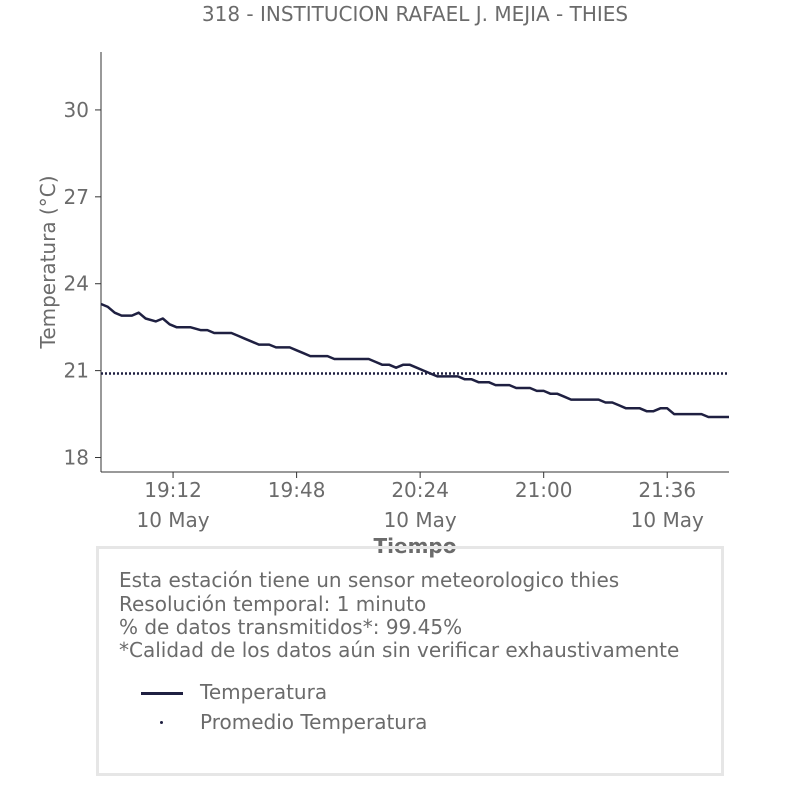  I want to click on series-layer, so click(414, 360).